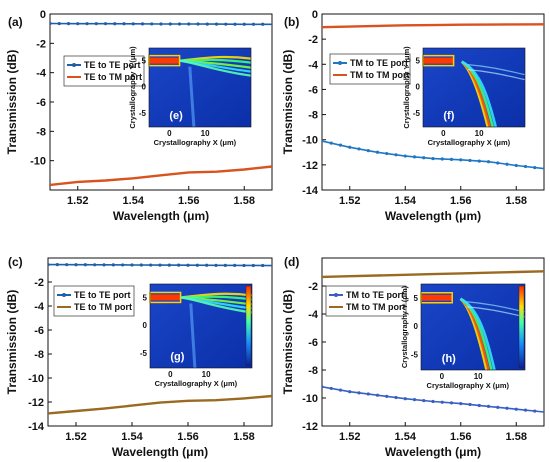 This screenshot has height=462, width=550. I want to click on inset-frame, so click(473, 327).